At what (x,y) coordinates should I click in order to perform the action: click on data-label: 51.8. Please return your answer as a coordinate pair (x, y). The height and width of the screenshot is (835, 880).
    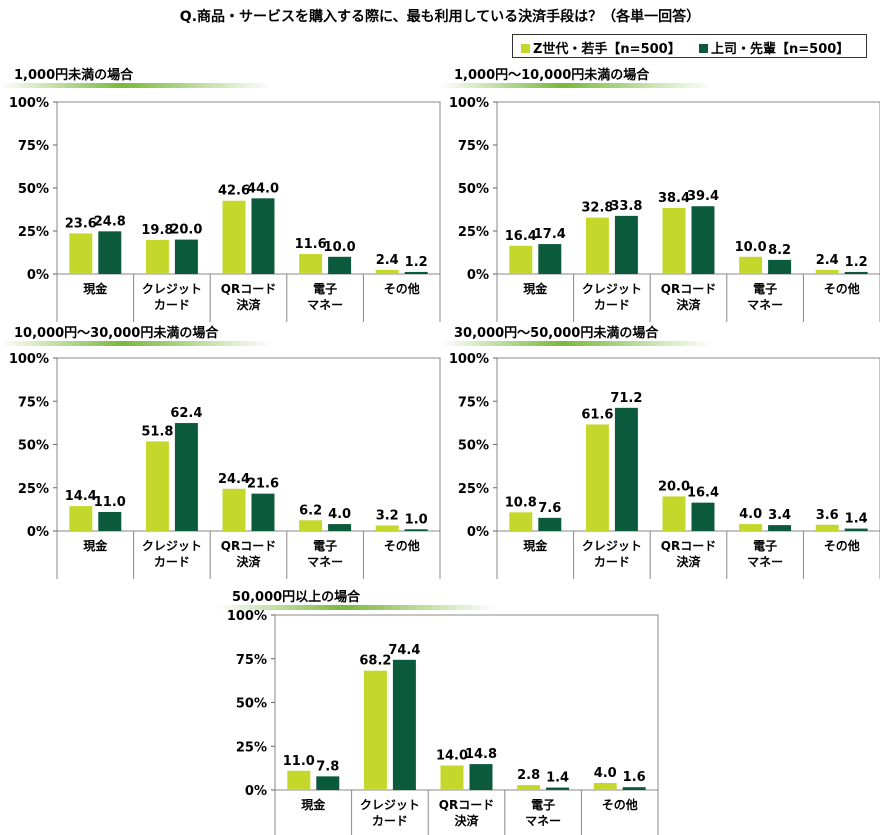
    Looking at the image, I should click on (157, 431).